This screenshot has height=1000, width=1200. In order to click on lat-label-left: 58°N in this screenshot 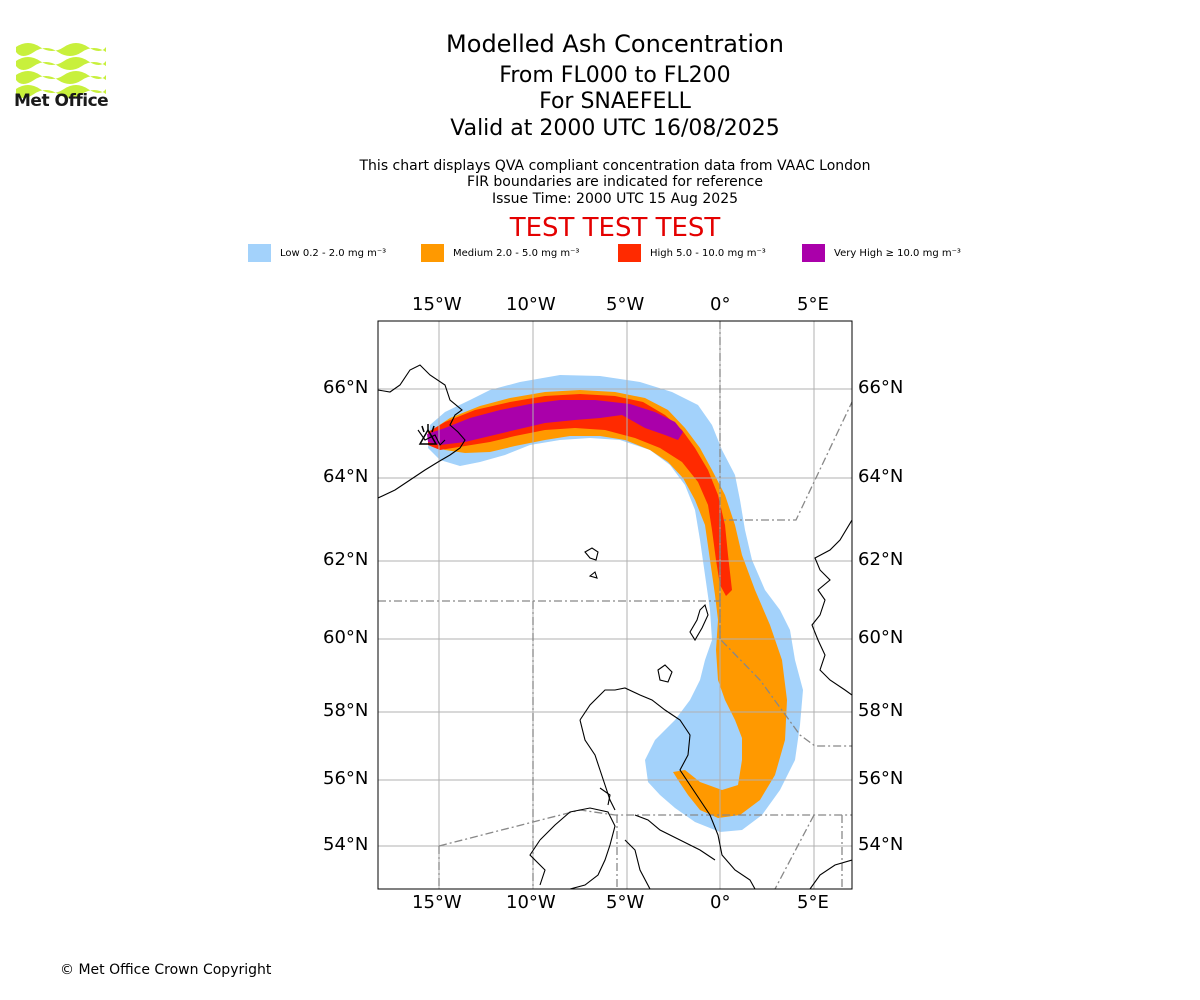, I will do `click(346, 710)`.